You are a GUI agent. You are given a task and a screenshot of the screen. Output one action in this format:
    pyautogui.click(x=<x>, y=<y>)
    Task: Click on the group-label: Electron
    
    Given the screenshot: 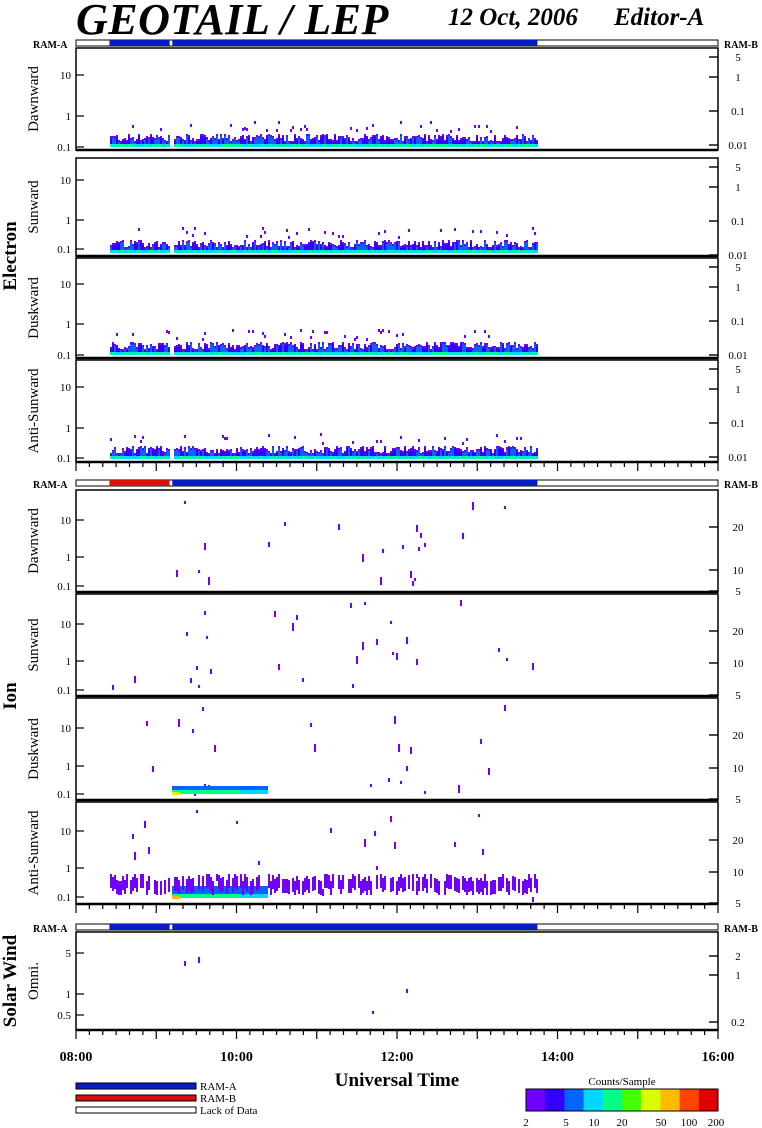 What is the action you would take?
    pyautogui.click(x=10, y=256)
    